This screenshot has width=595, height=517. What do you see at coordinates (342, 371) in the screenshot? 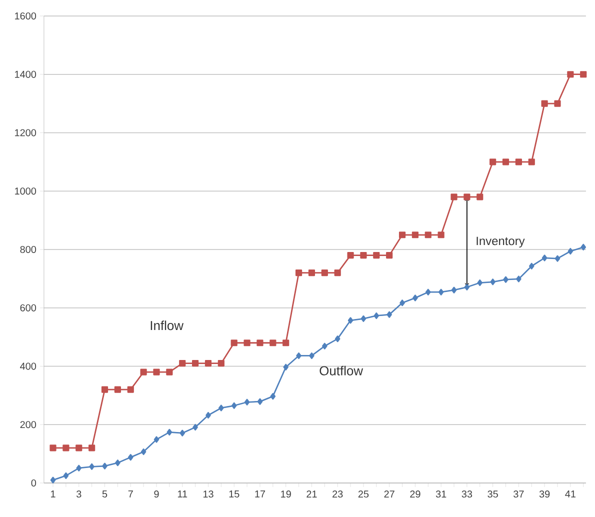
I see `series-label: Outflow` at bounding box center [342, 371].